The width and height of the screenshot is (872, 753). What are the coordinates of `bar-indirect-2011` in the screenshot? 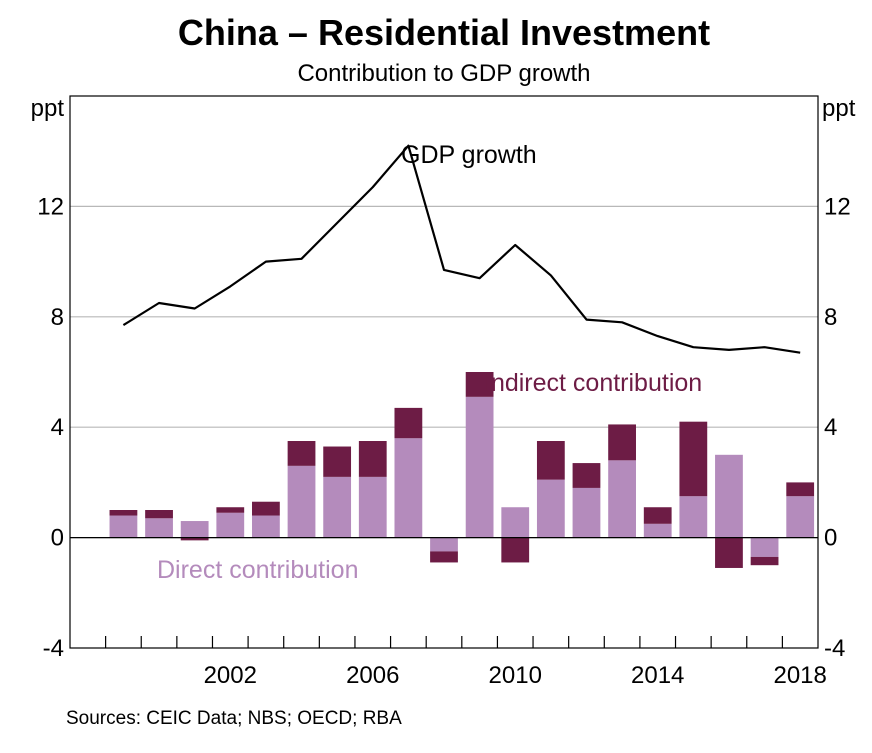 It's located at (550, 460).